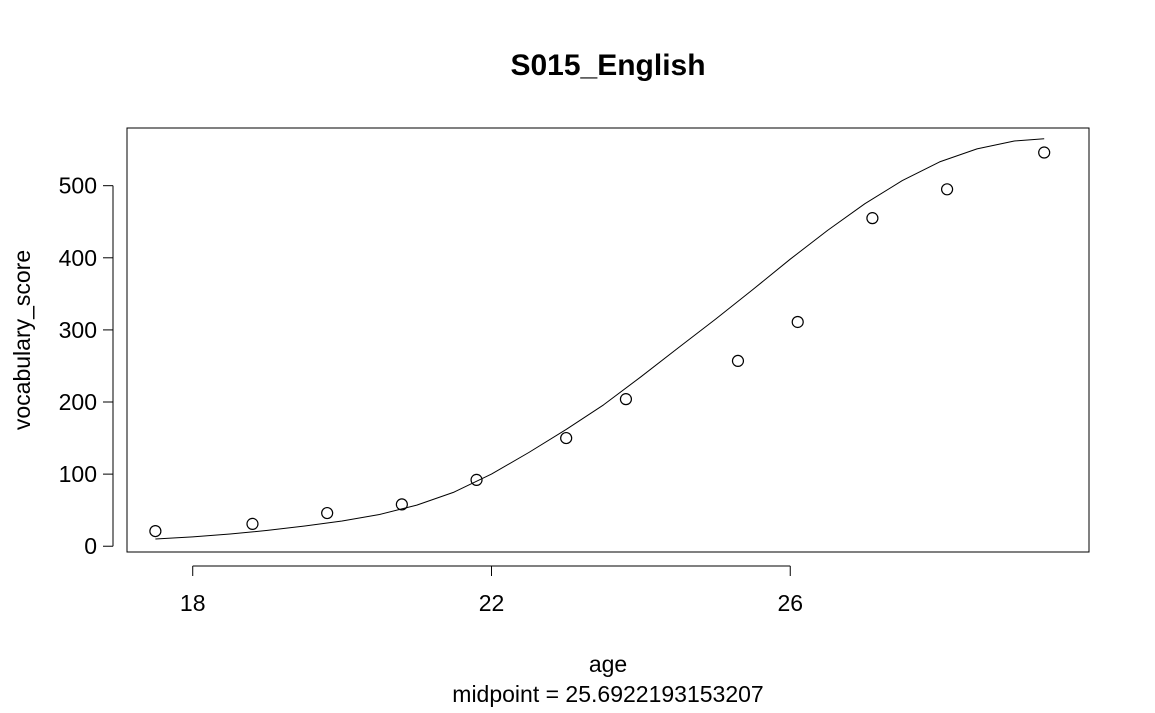 Image resolution: width=1155 pixels, height=713 pixels. I want to click on y-tick-label: 100, so click(78, 474).